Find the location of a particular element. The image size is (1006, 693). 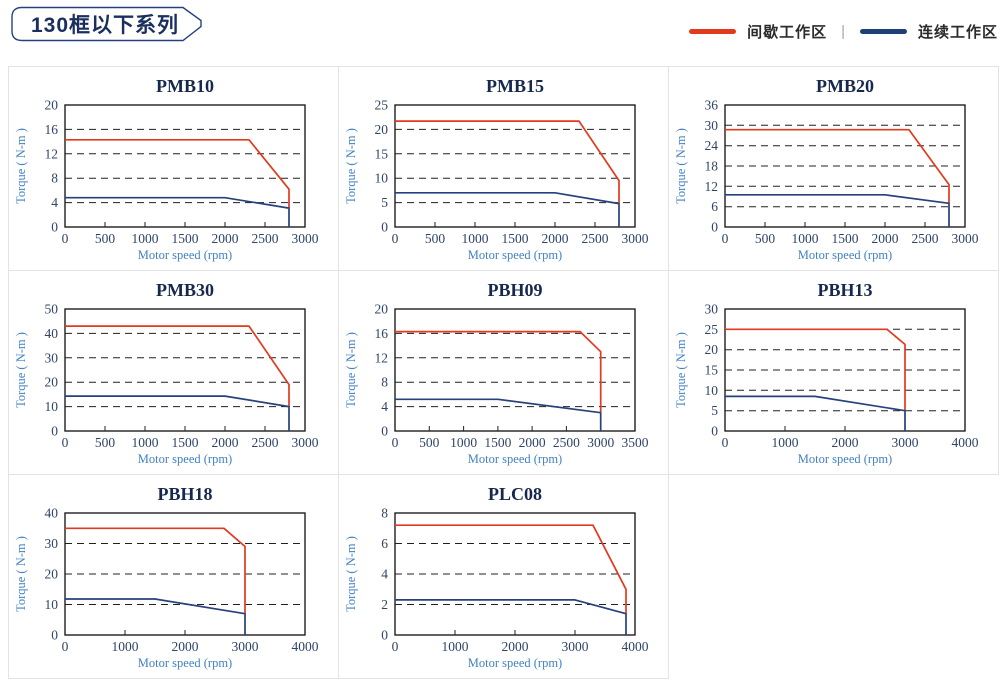

continuous-zone-line-icon is located at coordinates (883, 31).